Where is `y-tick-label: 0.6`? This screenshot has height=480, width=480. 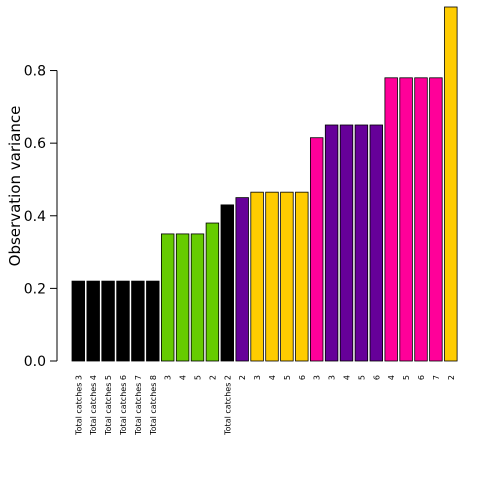 y-tick-label: 0.6 is located at coordinates (35, 144).